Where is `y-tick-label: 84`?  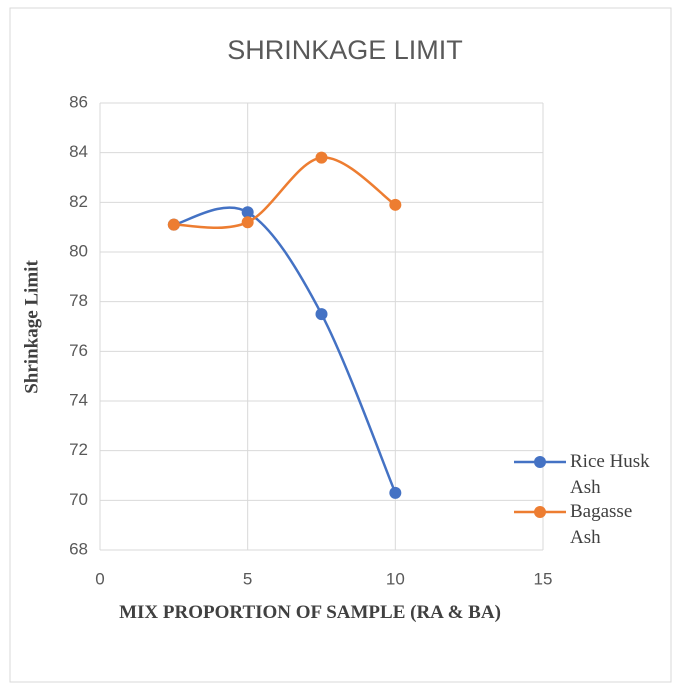
y-tick-label: 84 is located at coordinates (78, 151).